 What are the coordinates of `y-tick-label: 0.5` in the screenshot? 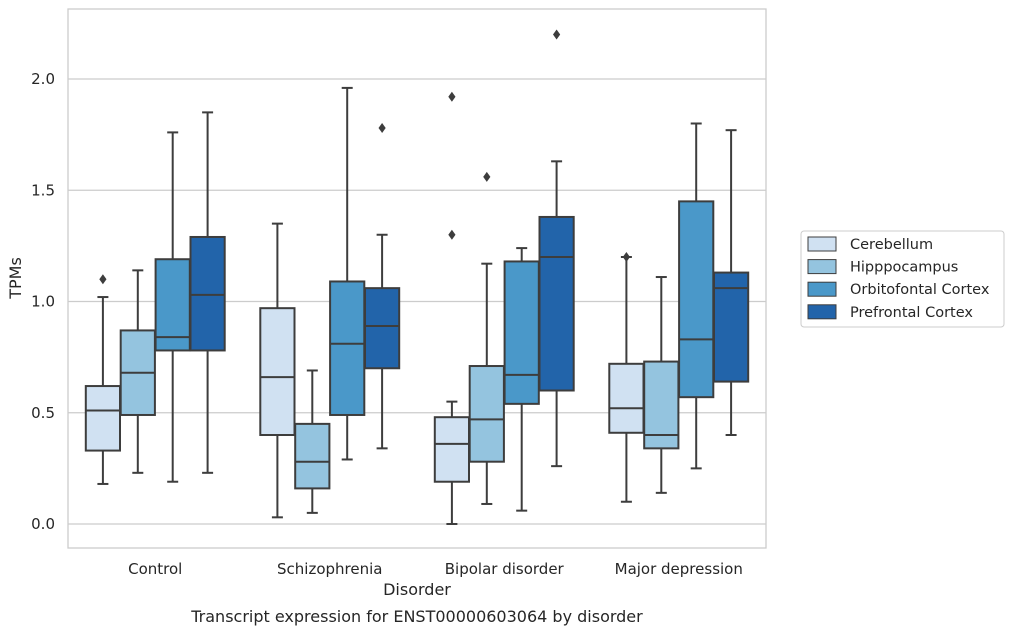 It's located at (43, 413).